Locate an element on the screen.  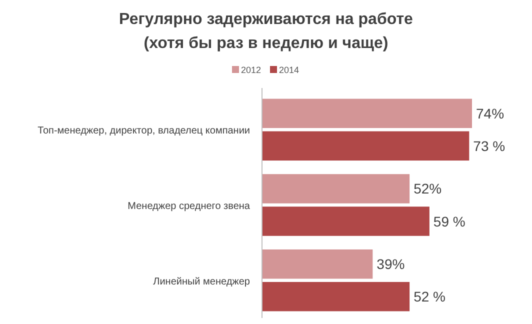
chart-title: Регулярно задерживаются на работе (хотя бы раз в неделю и чаще) is located at coordinates (266, 31).